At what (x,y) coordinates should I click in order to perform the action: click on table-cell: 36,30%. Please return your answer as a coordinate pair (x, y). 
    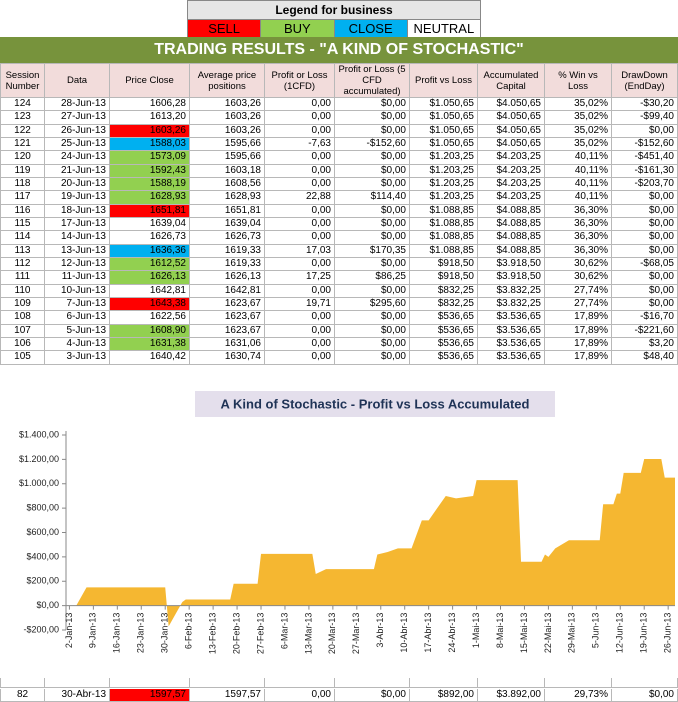
    Looking at the image, I should click on (578, 251).